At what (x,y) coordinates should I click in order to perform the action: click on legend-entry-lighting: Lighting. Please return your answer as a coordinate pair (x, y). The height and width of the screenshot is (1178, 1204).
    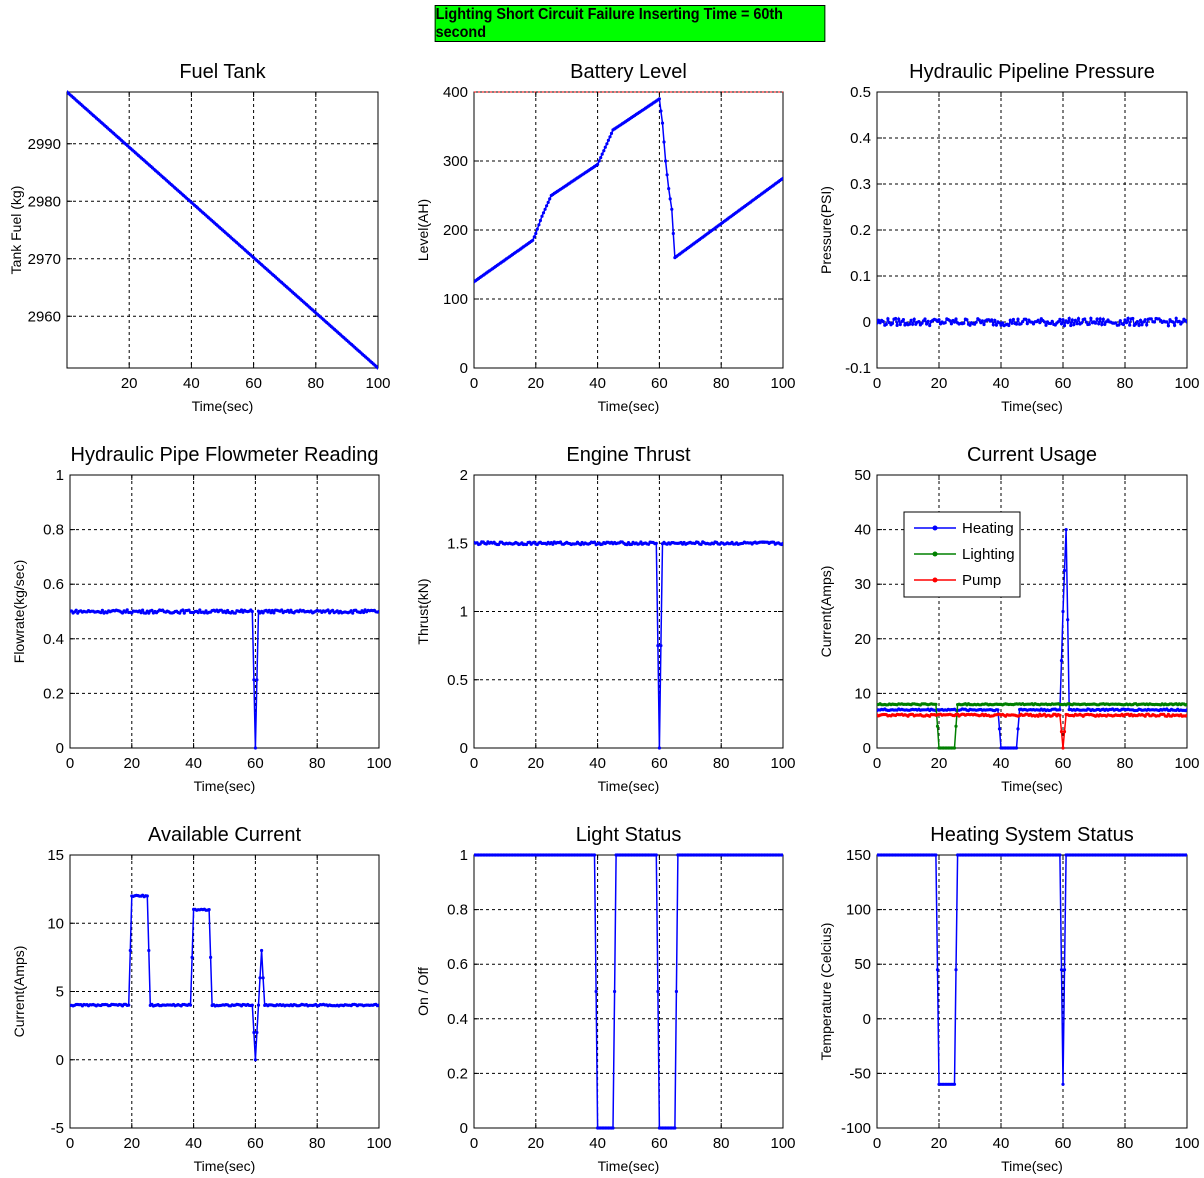
    Looking at the image, I should click on (988, 554).